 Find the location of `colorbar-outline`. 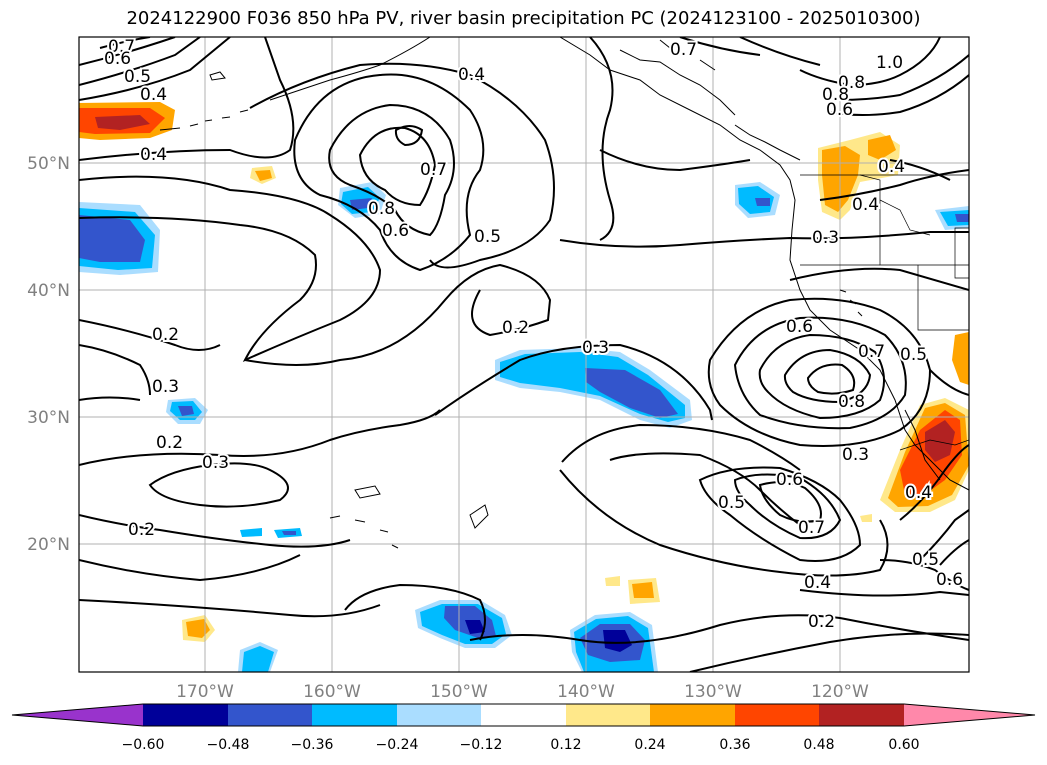

colorbar-outline is located at coordinates (523, 715).